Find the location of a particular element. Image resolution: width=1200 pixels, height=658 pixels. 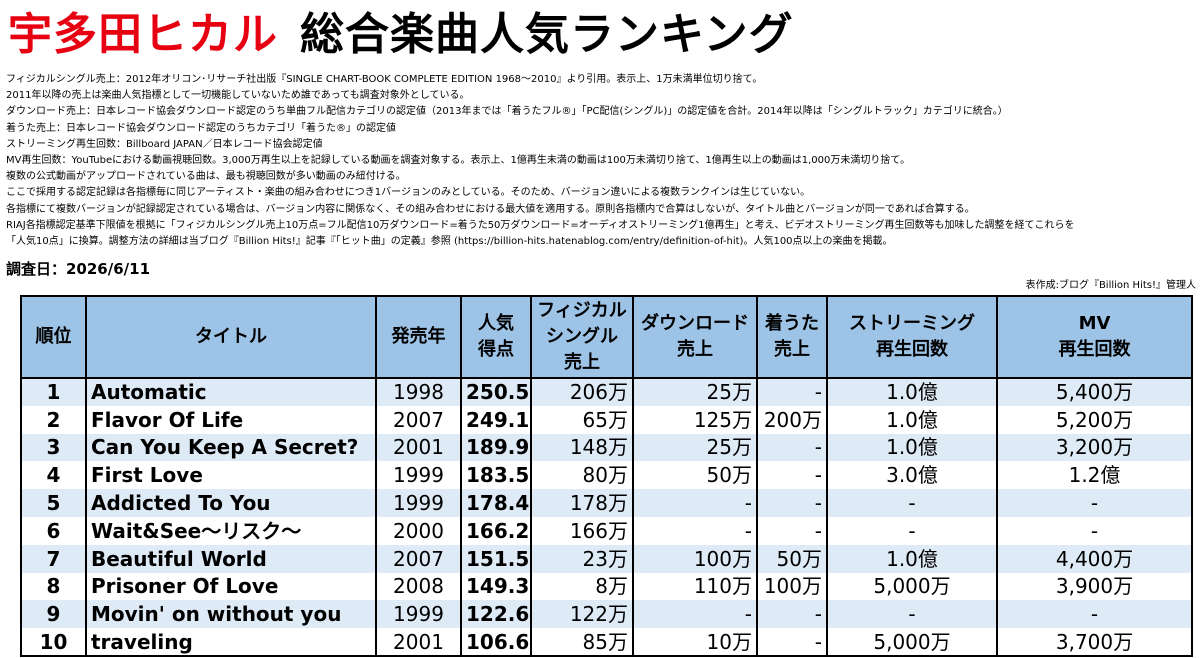

cell-title: Wait&See～リスク～ is located at coordinates (231, 530).